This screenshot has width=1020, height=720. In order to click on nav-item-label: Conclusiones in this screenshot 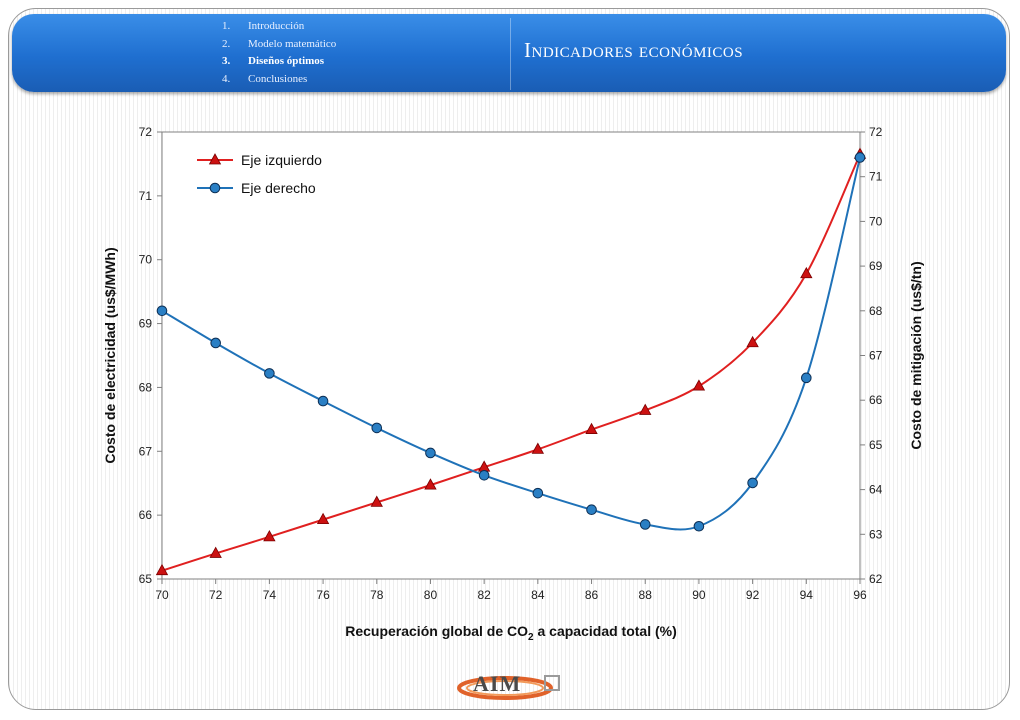, I will do `click(278, 78)`.